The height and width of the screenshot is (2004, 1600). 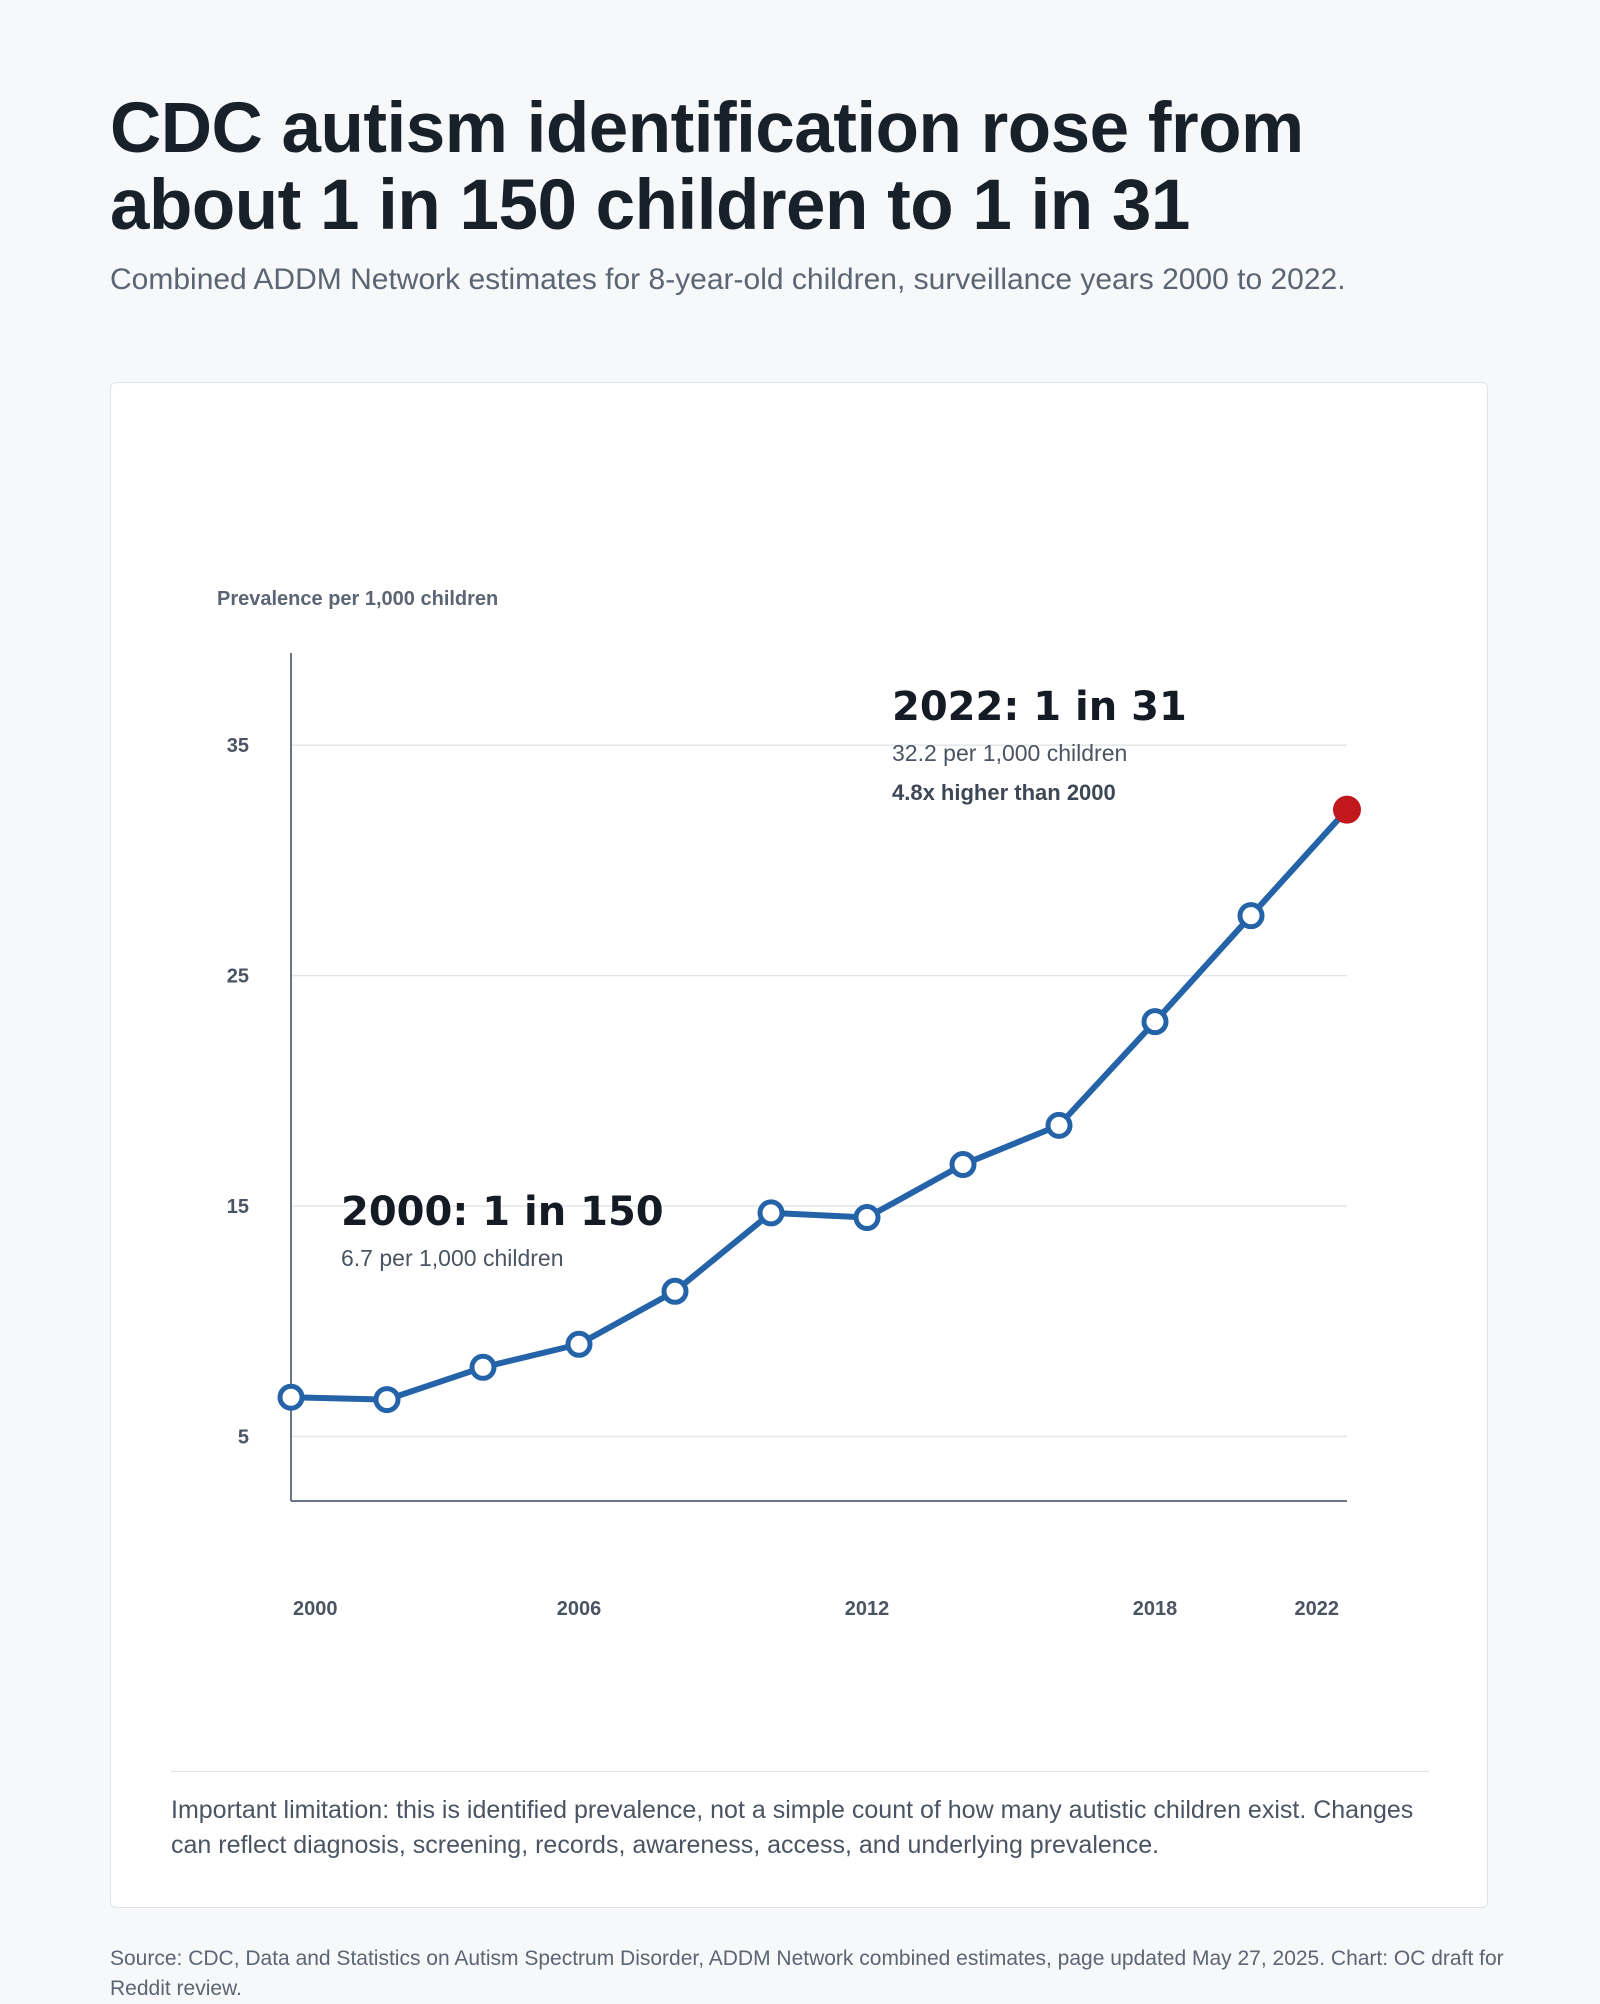 What do you see at coordinates (452, 1258) in the screenshot?
I see `annotation-start-detail: 6.7 per 1,000 children` at bounding box center [452, 1258].